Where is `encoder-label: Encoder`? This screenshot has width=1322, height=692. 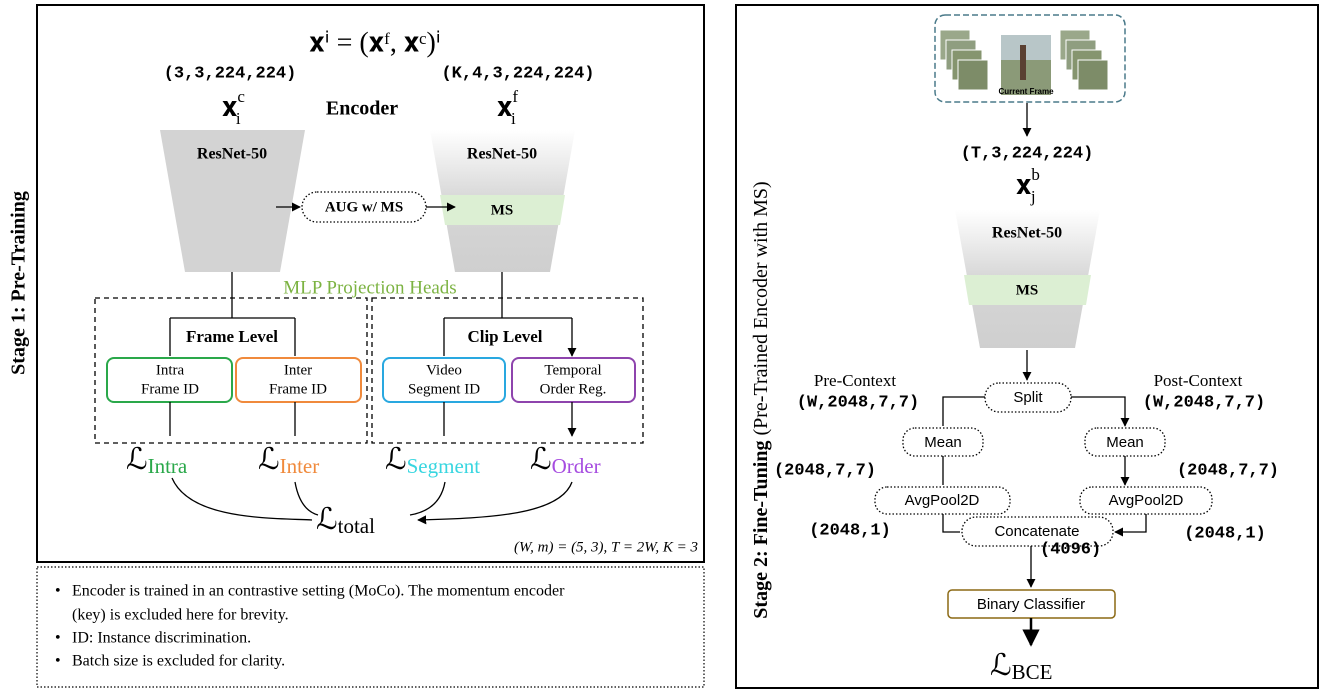
encoder-label: Encoder is located at coordinates (362, 109).